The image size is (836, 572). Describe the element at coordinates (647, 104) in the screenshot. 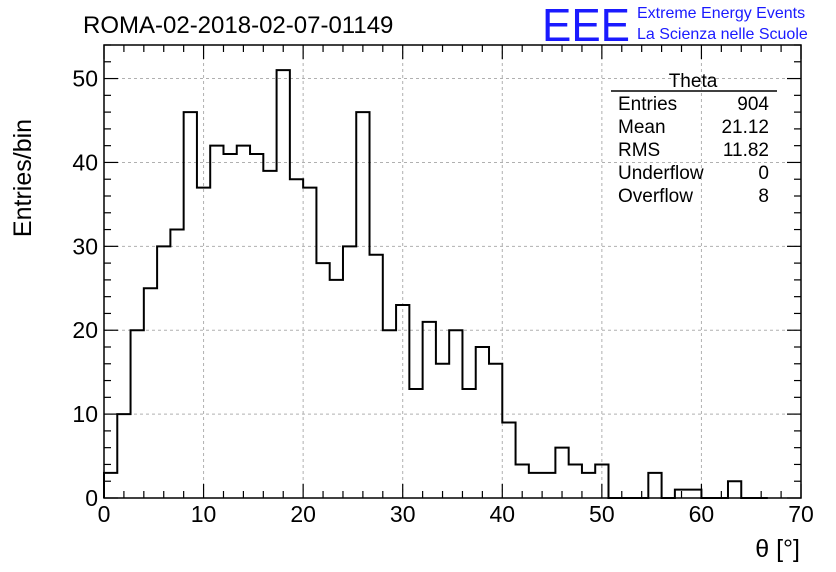

I see `stats-label: Entries` at that location.